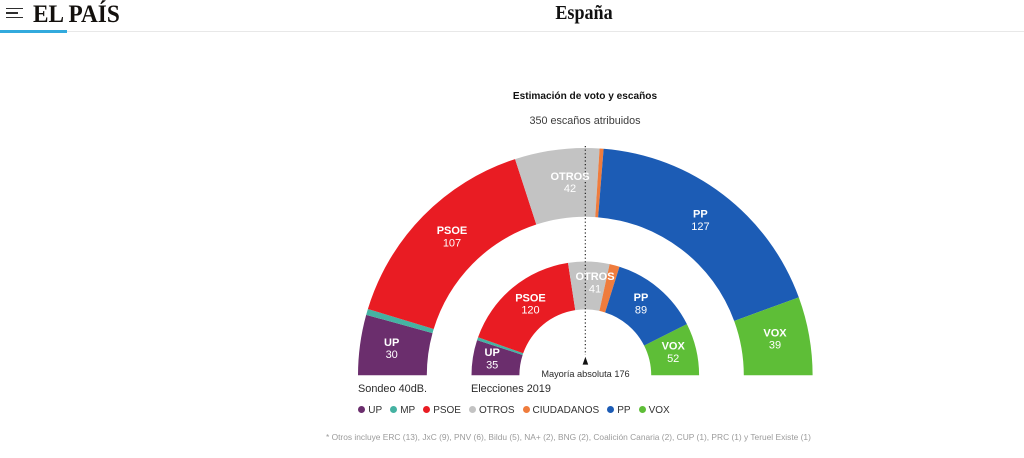 The image size is (1024, 458). Describe the element at coordinates (492, 365) in the screenshot. I see `svg-text: 35` at that location.